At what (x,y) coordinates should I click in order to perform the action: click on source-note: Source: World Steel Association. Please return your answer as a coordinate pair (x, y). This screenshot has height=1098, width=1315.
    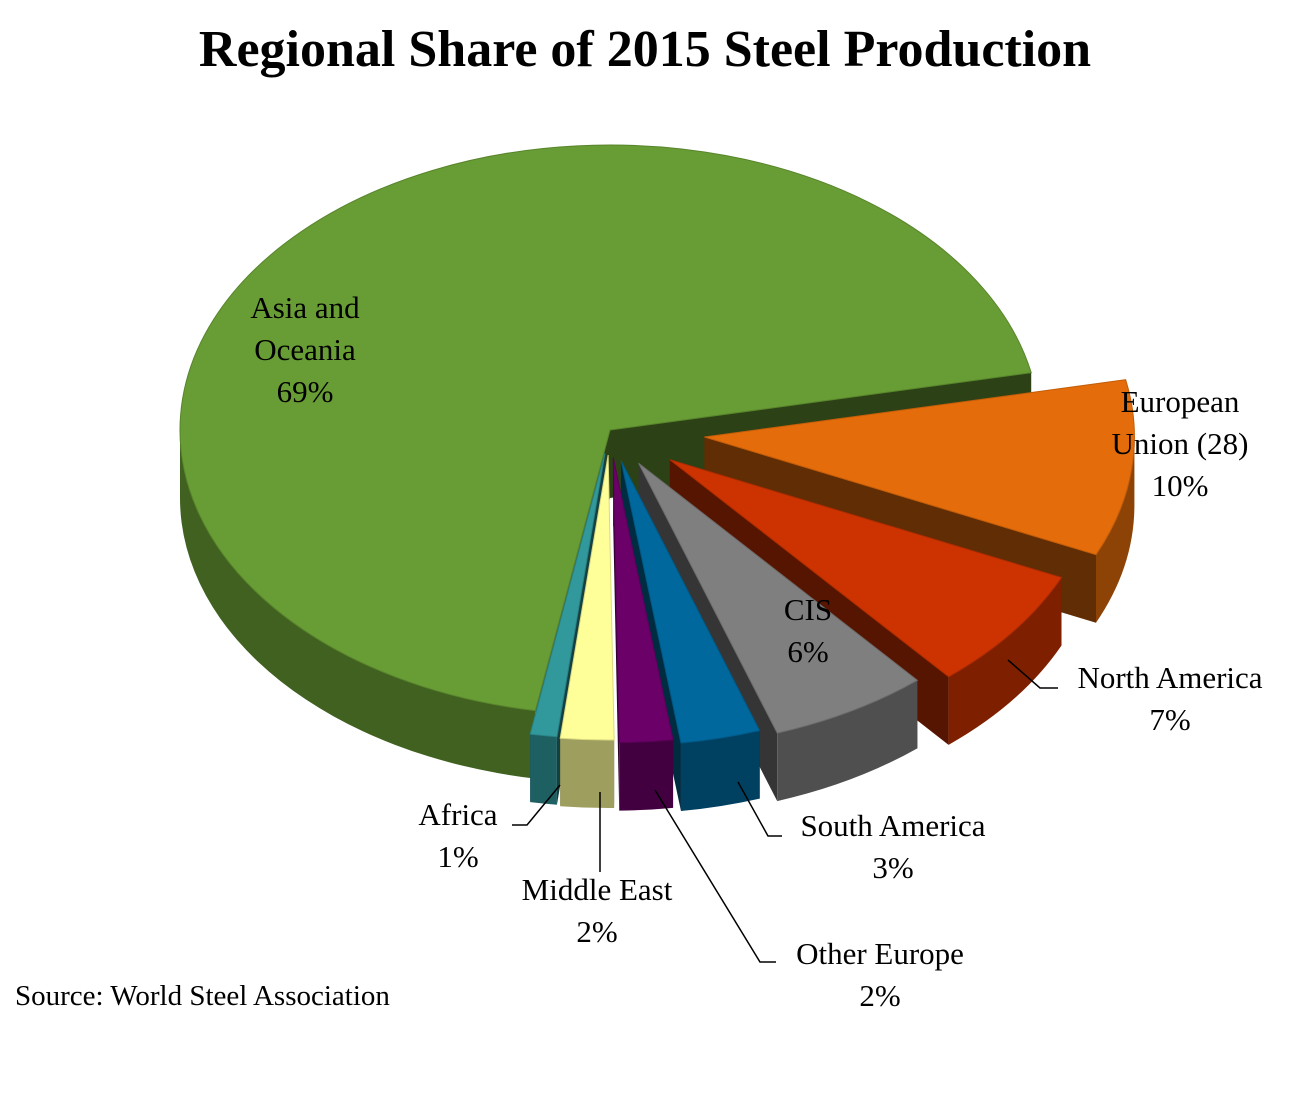
    Looking at the image, I should click on (202, 996).